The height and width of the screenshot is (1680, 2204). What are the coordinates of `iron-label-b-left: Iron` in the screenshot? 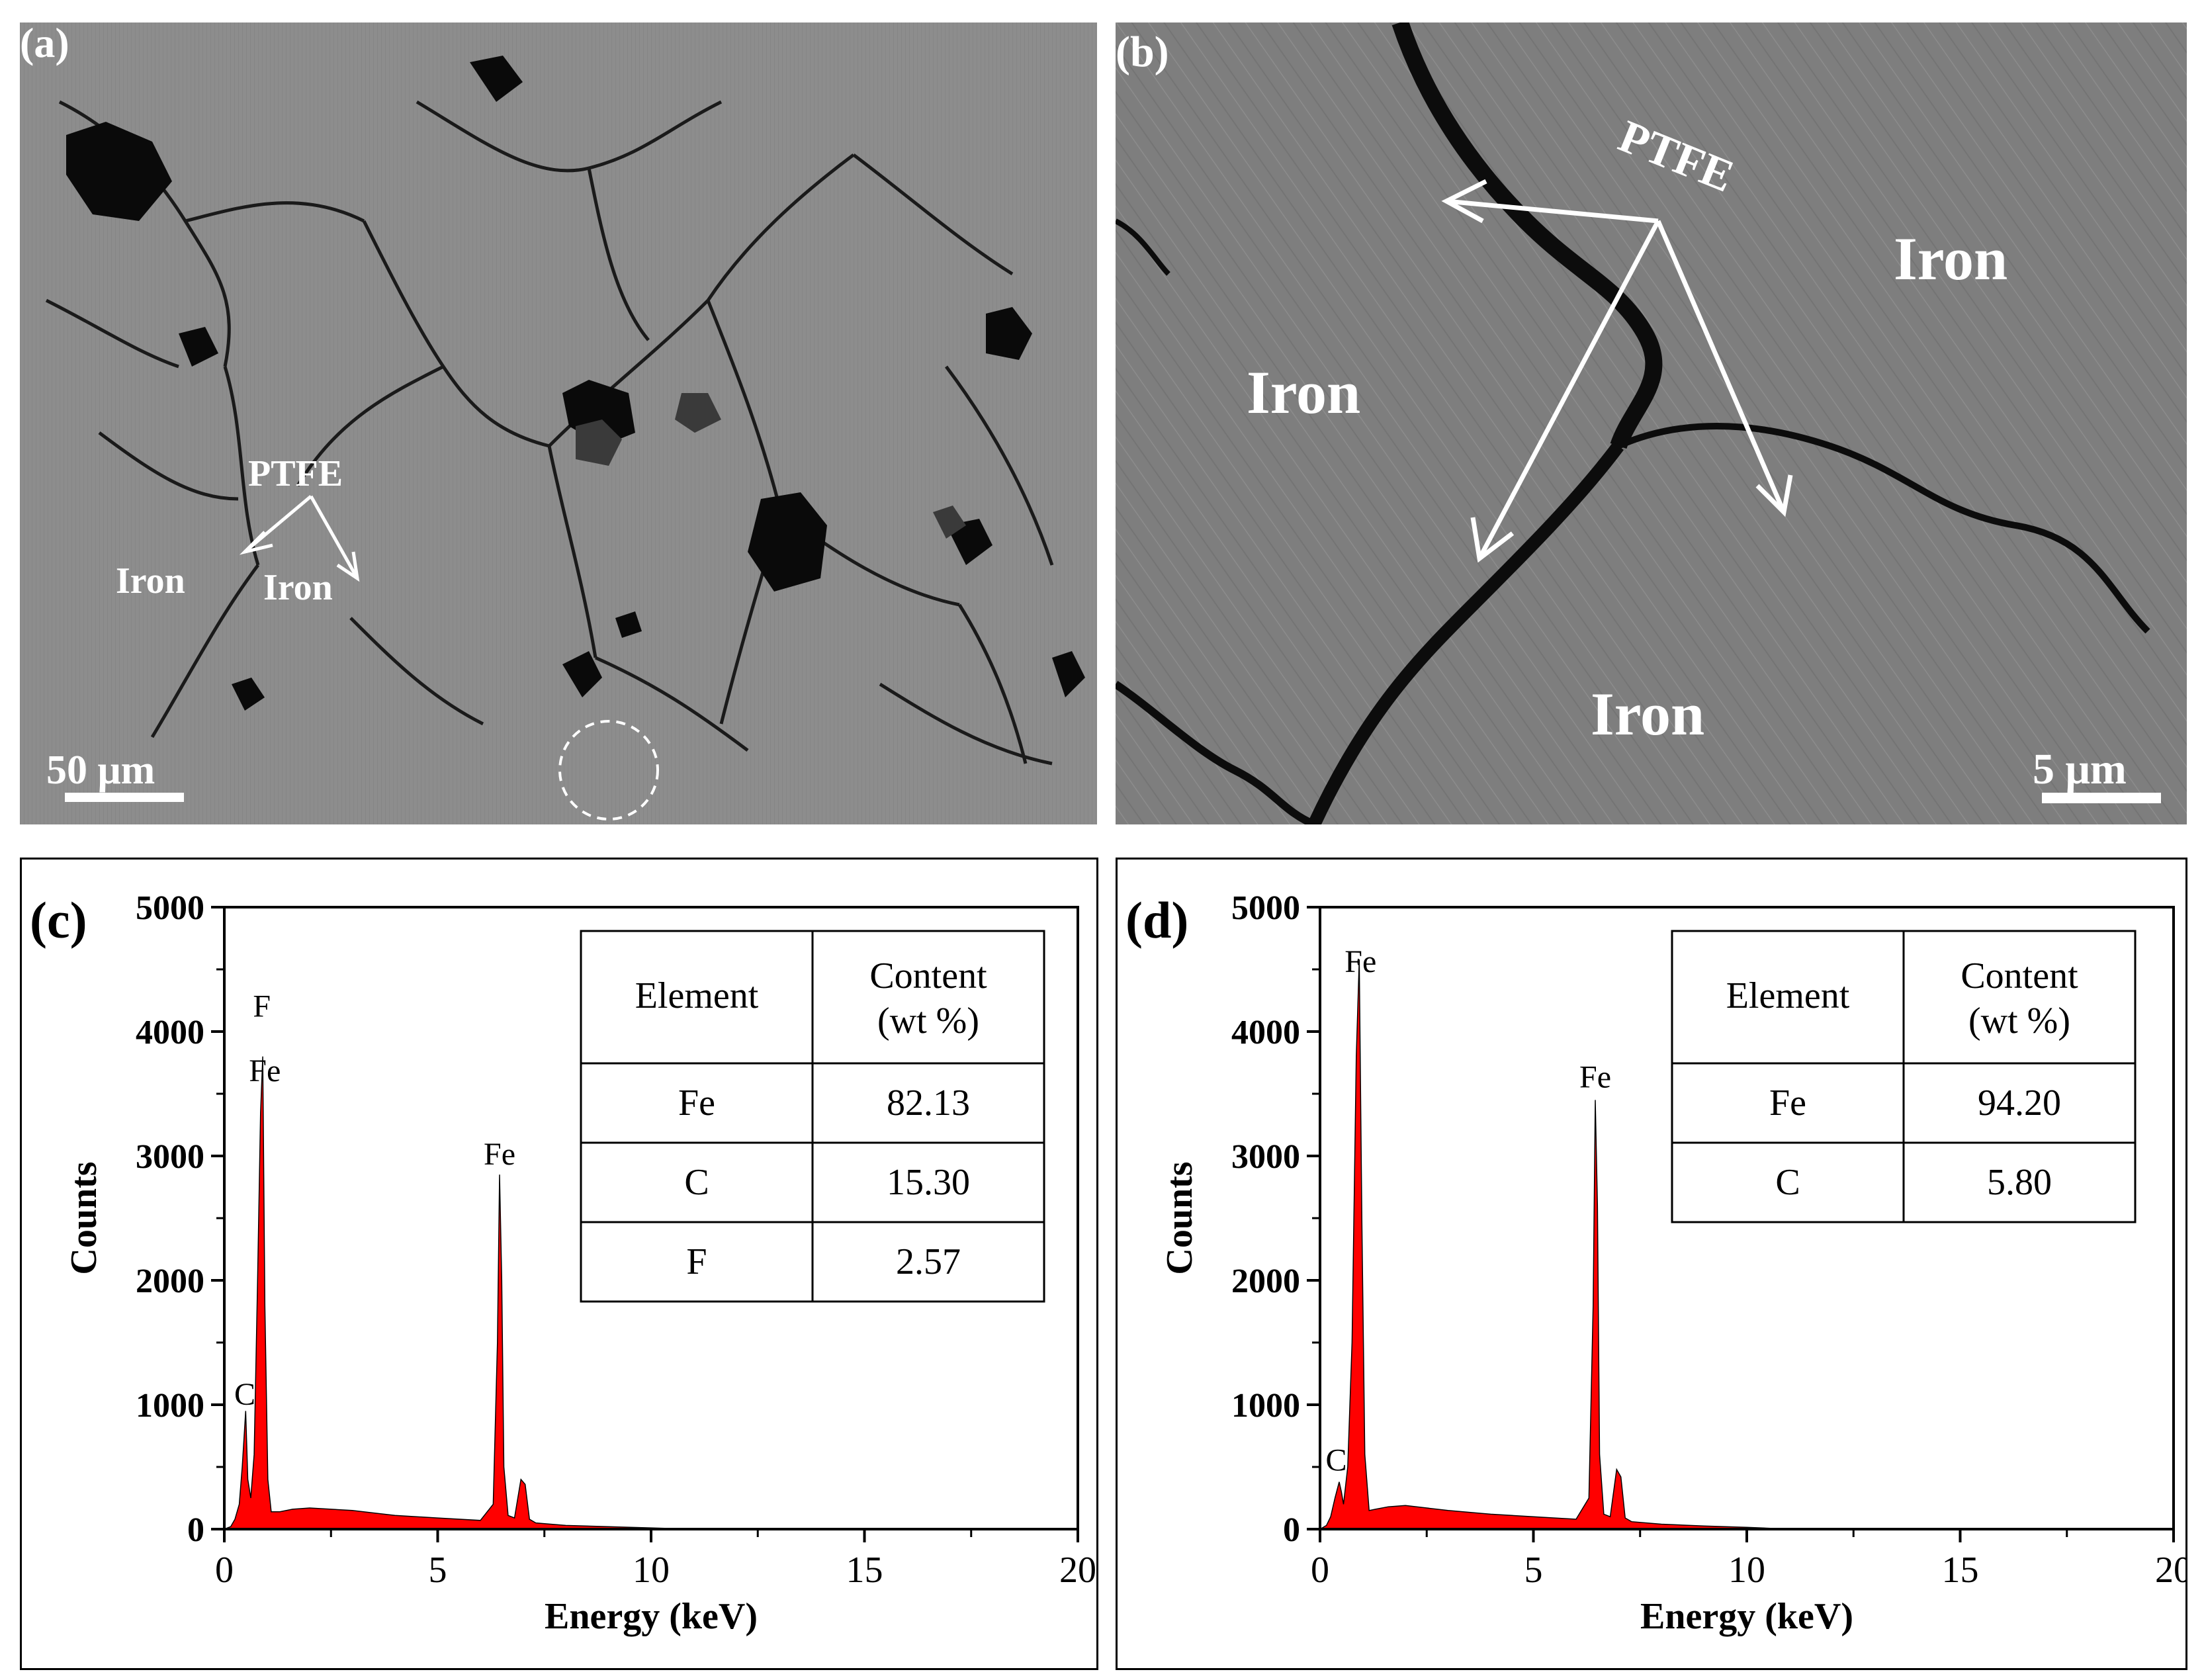 It's located at (1303, 392).